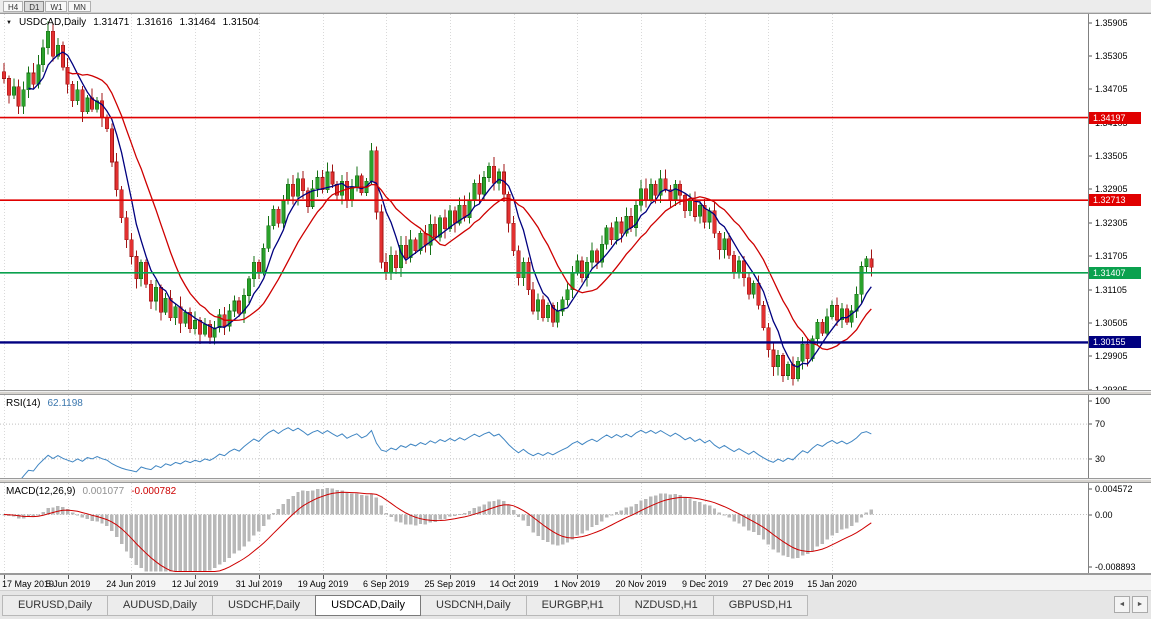 The width and height of the screenshot is (1151, 619). What do you see at coordinates (56, 6) in the screenshot?
I see `period-button-w1: W1` at bounding box center [56, 6].